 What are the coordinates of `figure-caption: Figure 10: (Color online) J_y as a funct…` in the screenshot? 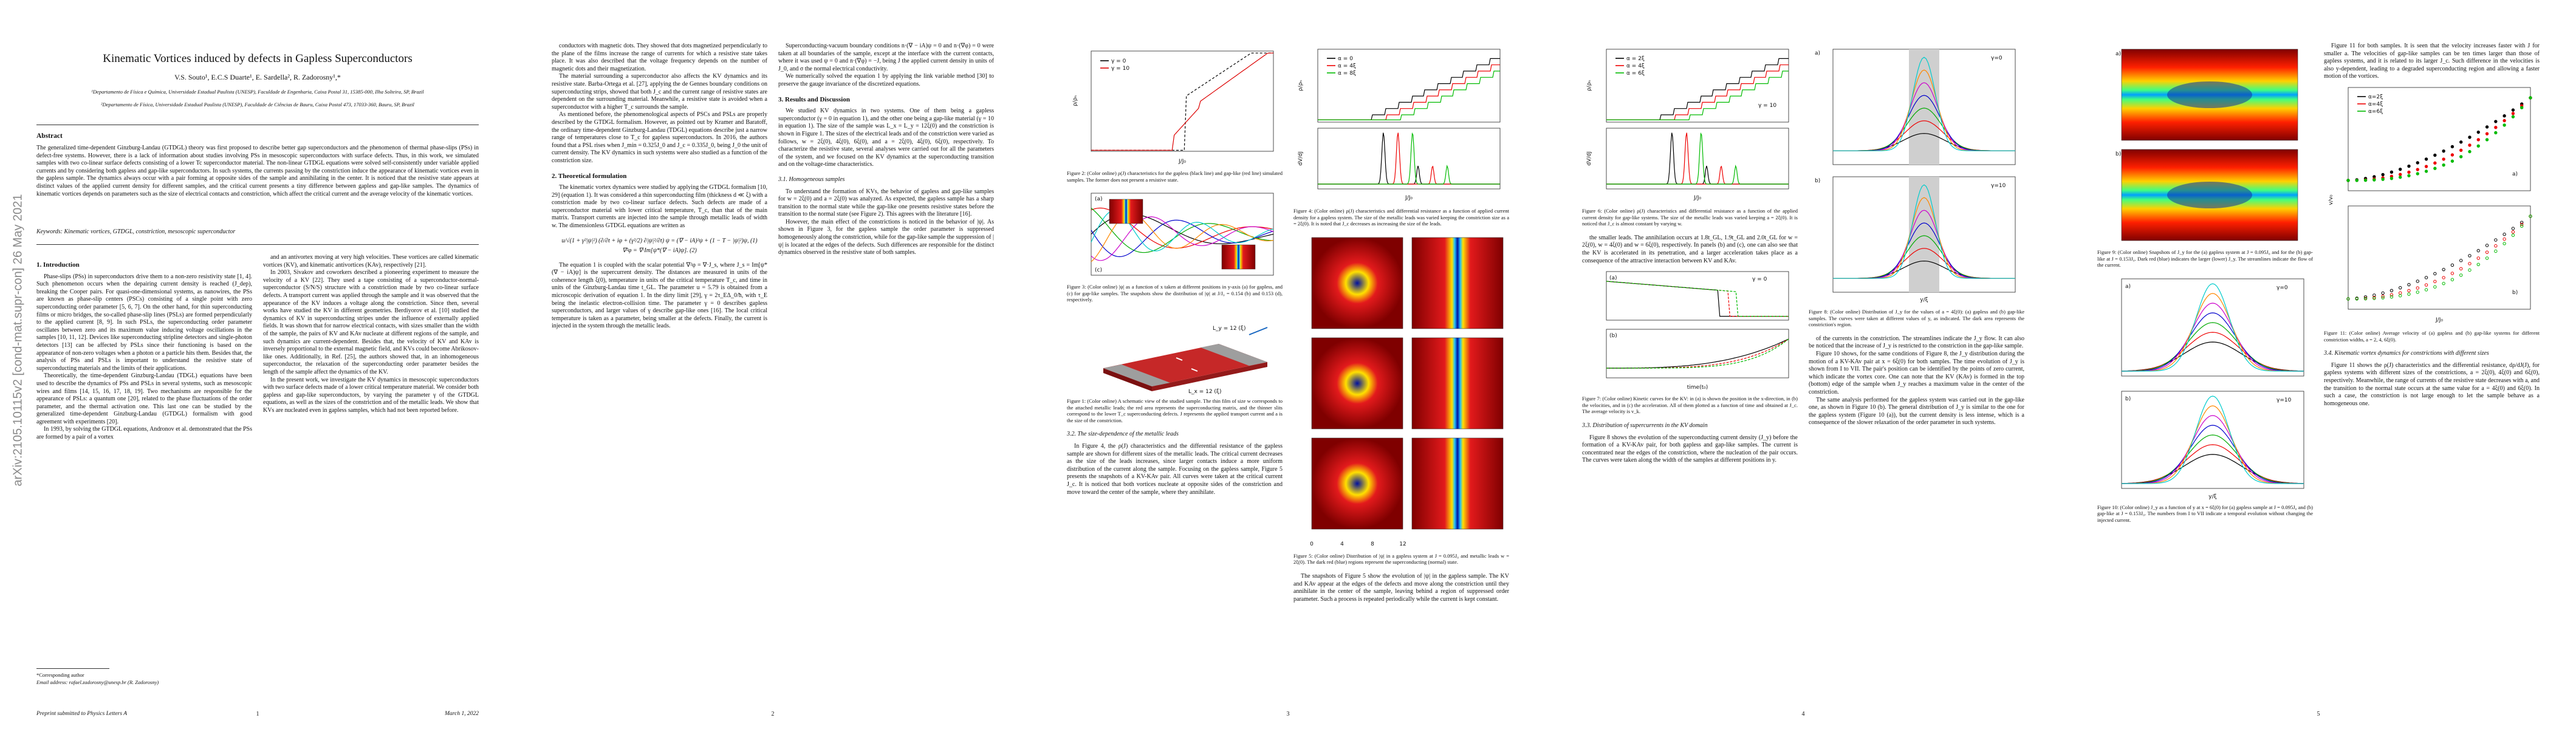 It's located at (2205, 514).